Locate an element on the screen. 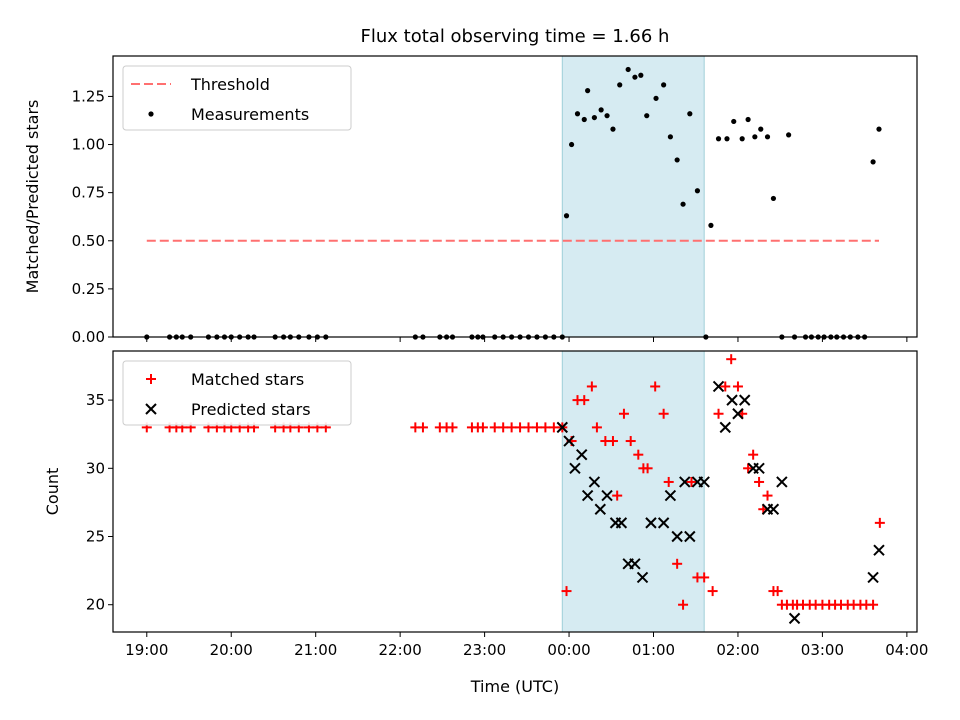 This screenshot has height=720, width=960. legend: Matched stars Predicted stars is located at coordinates (237, 393).